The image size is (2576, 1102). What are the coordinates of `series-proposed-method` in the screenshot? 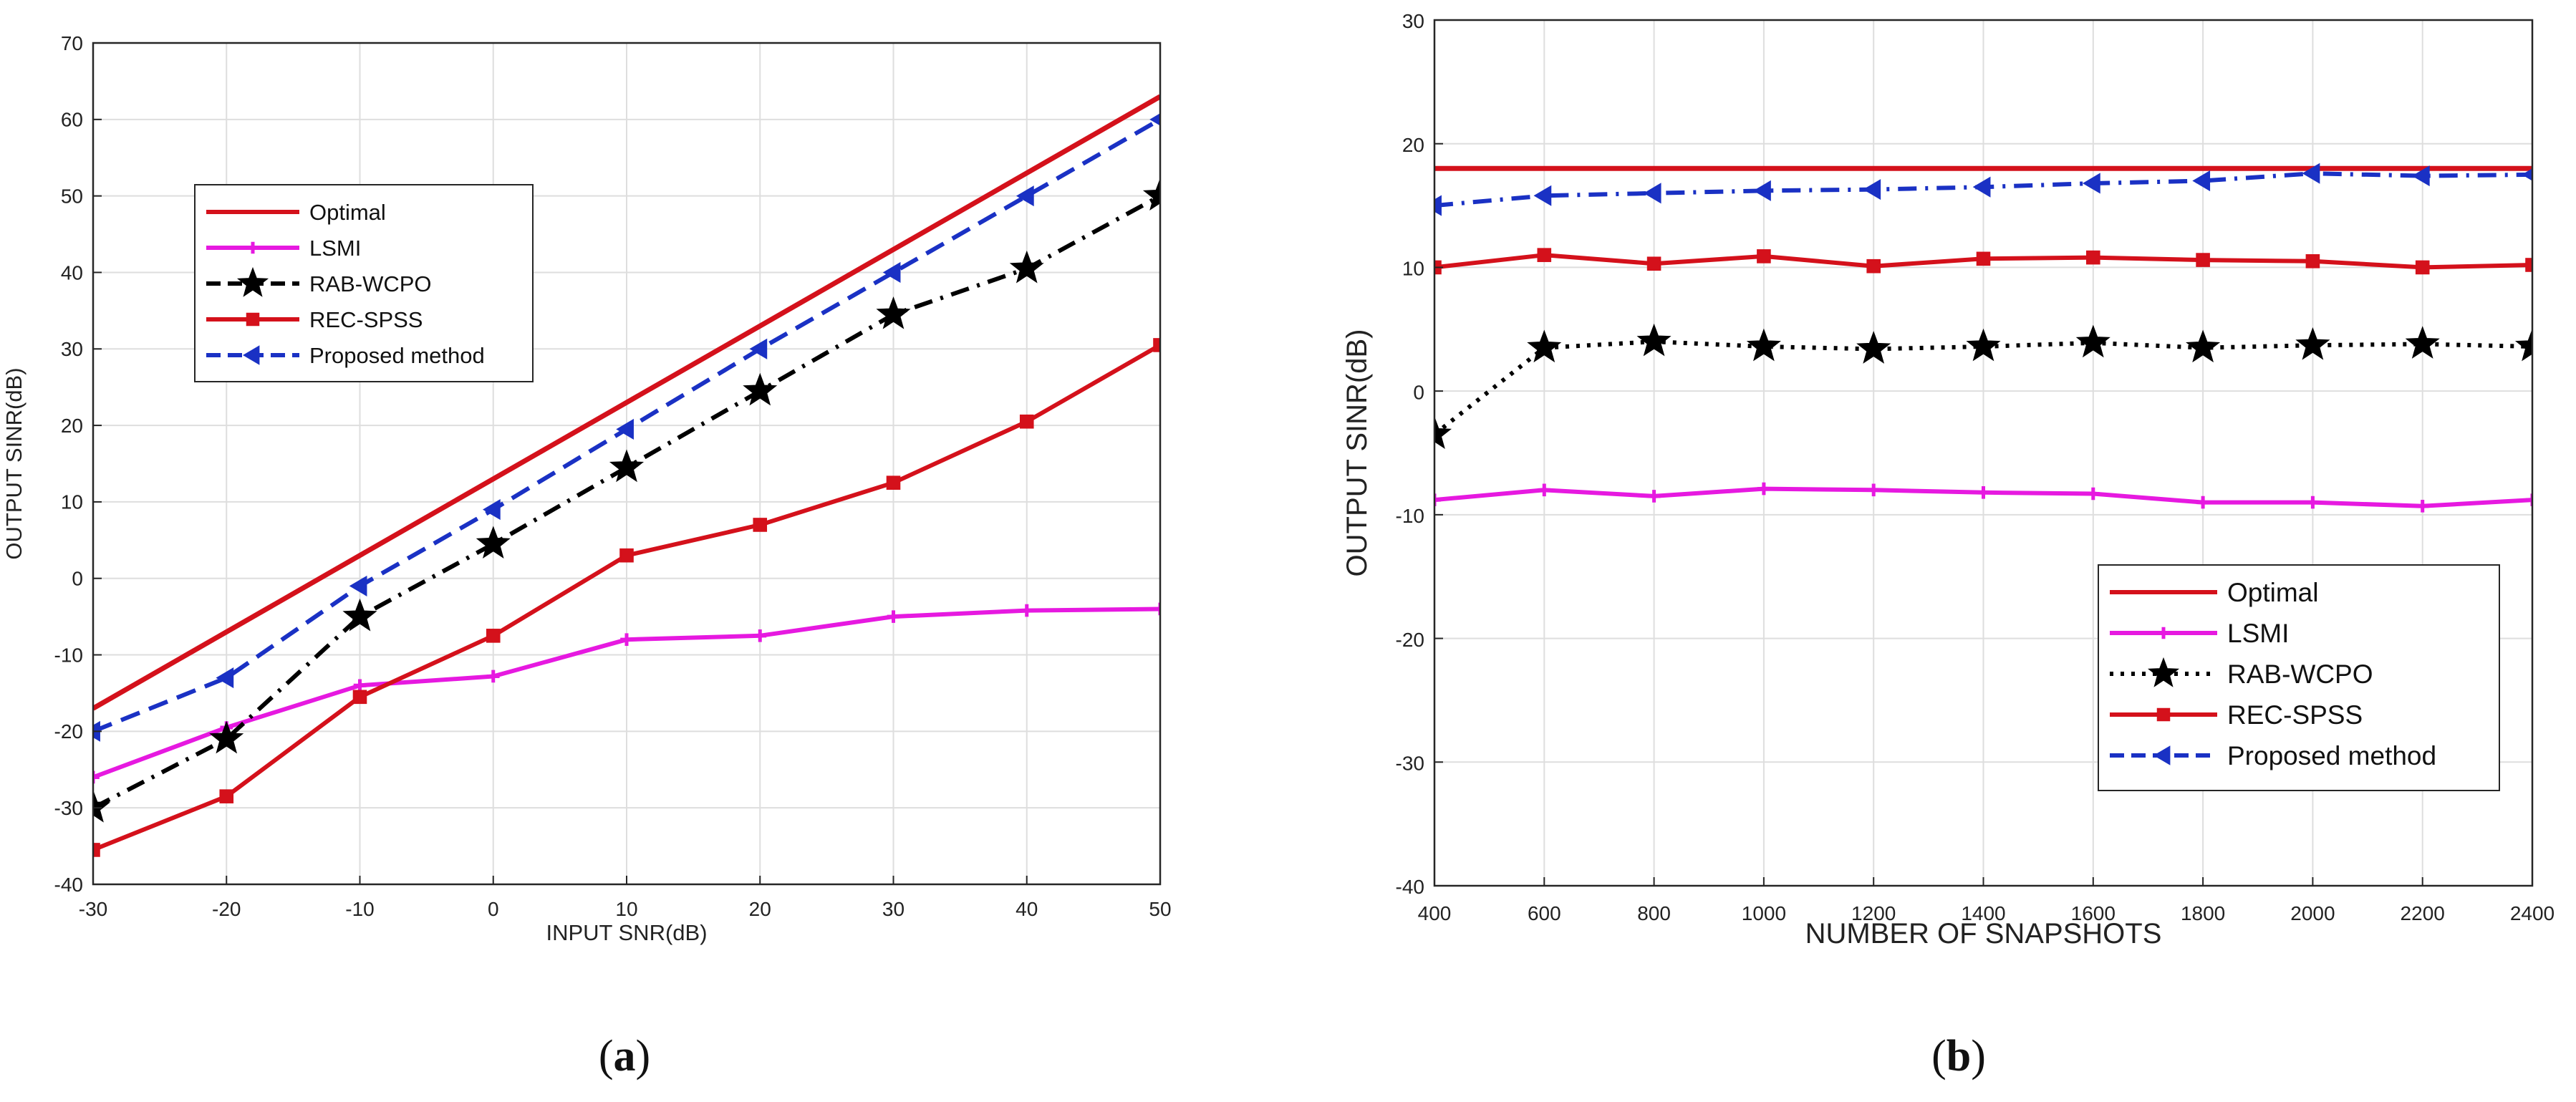 It's located at (1983, 189).